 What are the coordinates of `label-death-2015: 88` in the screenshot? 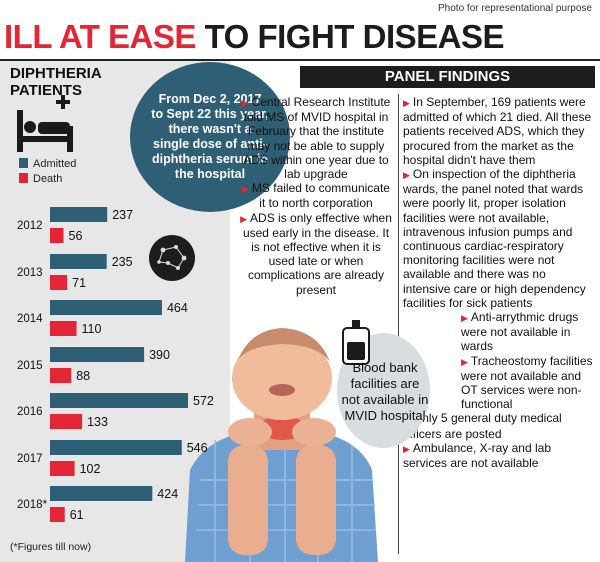 It's located at (83, 376).